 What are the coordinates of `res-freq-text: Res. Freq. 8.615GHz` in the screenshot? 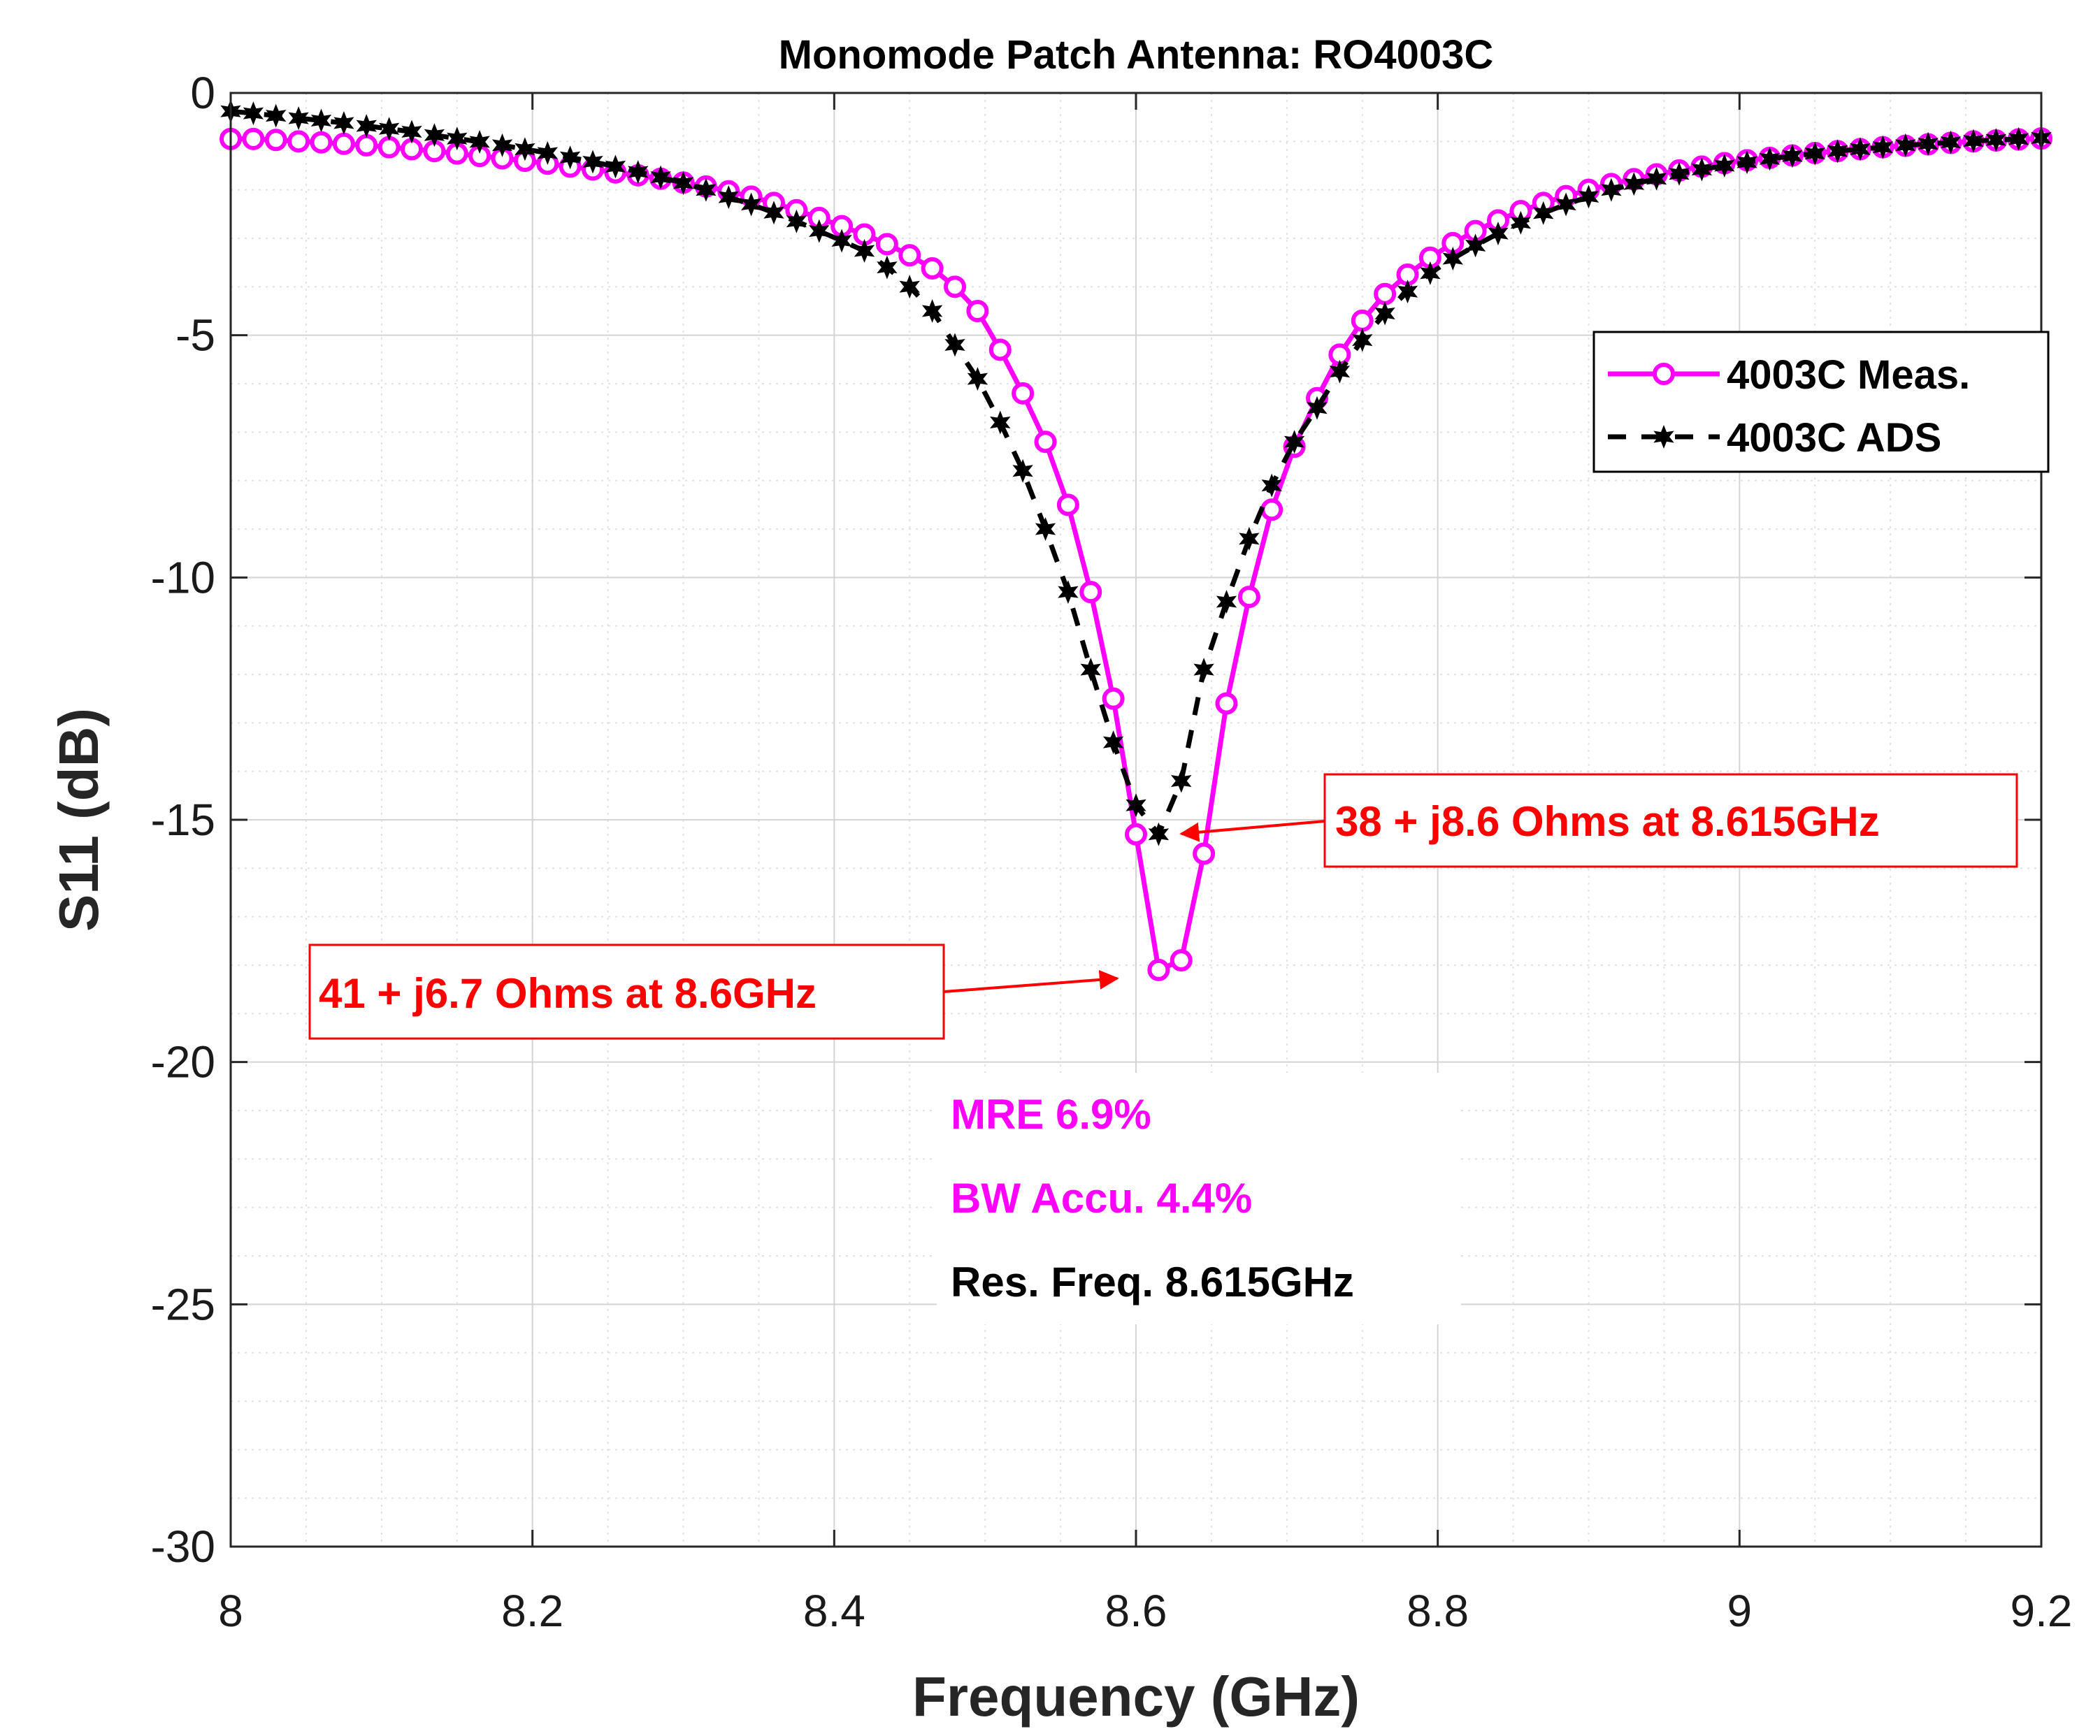 It's located at (1152, 1282).